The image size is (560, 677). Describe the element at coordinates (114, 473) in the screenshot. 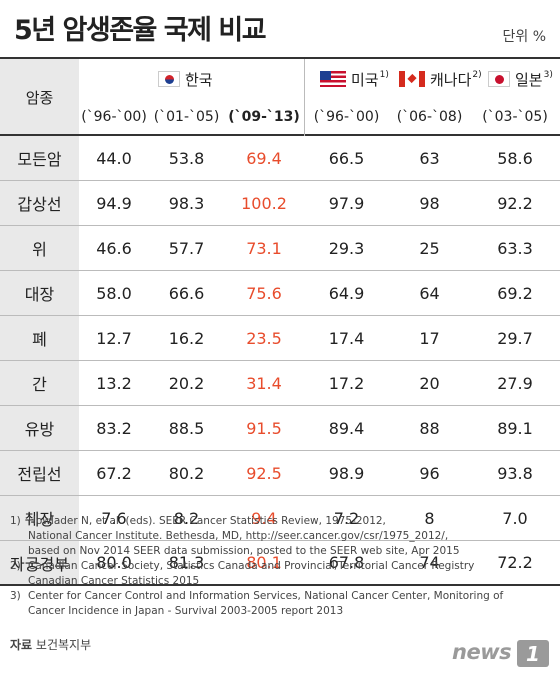

I see `value-cell: 67.2` at that location.